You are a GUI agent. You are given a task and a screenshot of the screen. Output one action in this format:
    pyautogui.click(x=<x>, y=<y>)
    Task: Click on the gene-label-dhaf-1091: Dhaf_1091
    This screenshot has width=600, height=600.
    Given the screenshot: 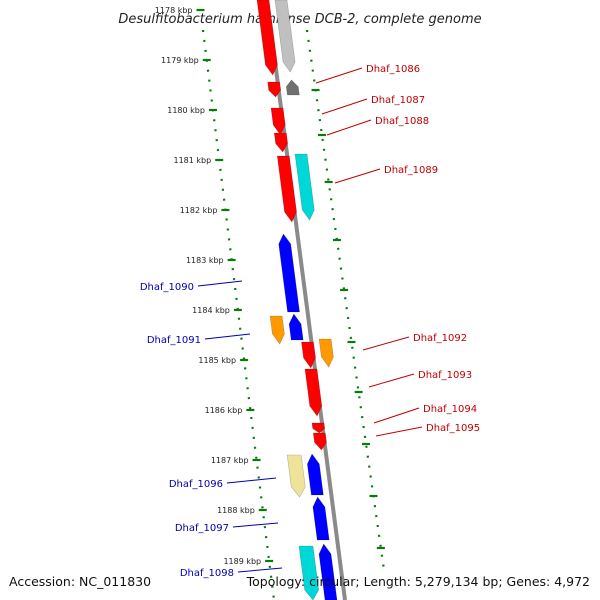 What is the action you would take?
    pyautogui.click(x=174, y=340)
    